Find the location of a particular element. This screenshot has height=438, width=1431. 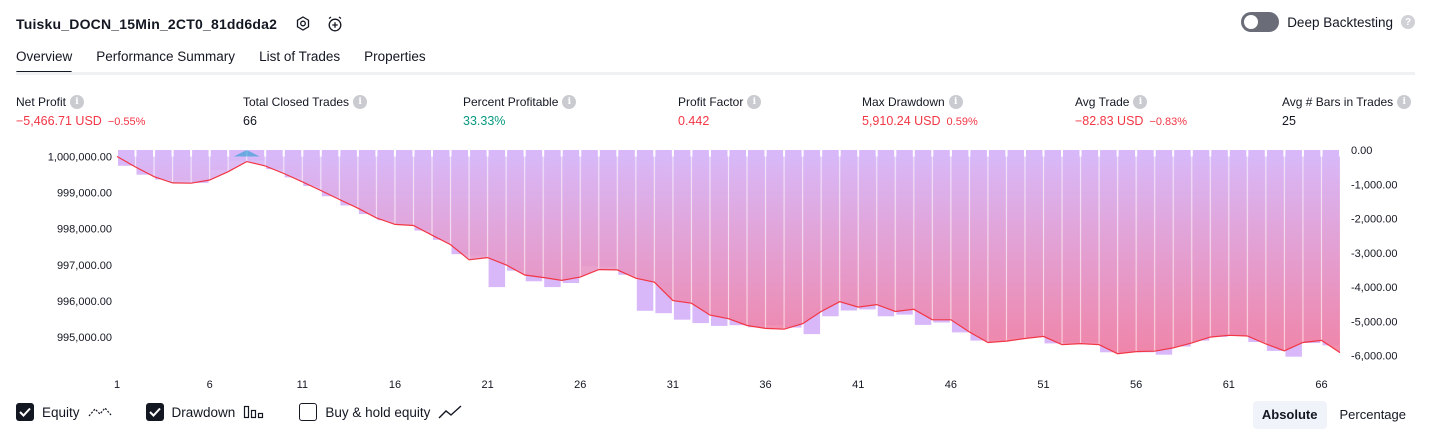

deep-backtesting-toggle is located at coordinates (1260, 22).